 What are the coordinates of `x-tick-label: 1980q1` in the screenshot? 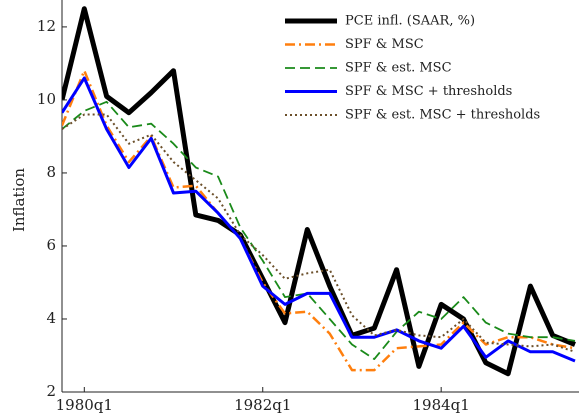 It's located at (84, 405).